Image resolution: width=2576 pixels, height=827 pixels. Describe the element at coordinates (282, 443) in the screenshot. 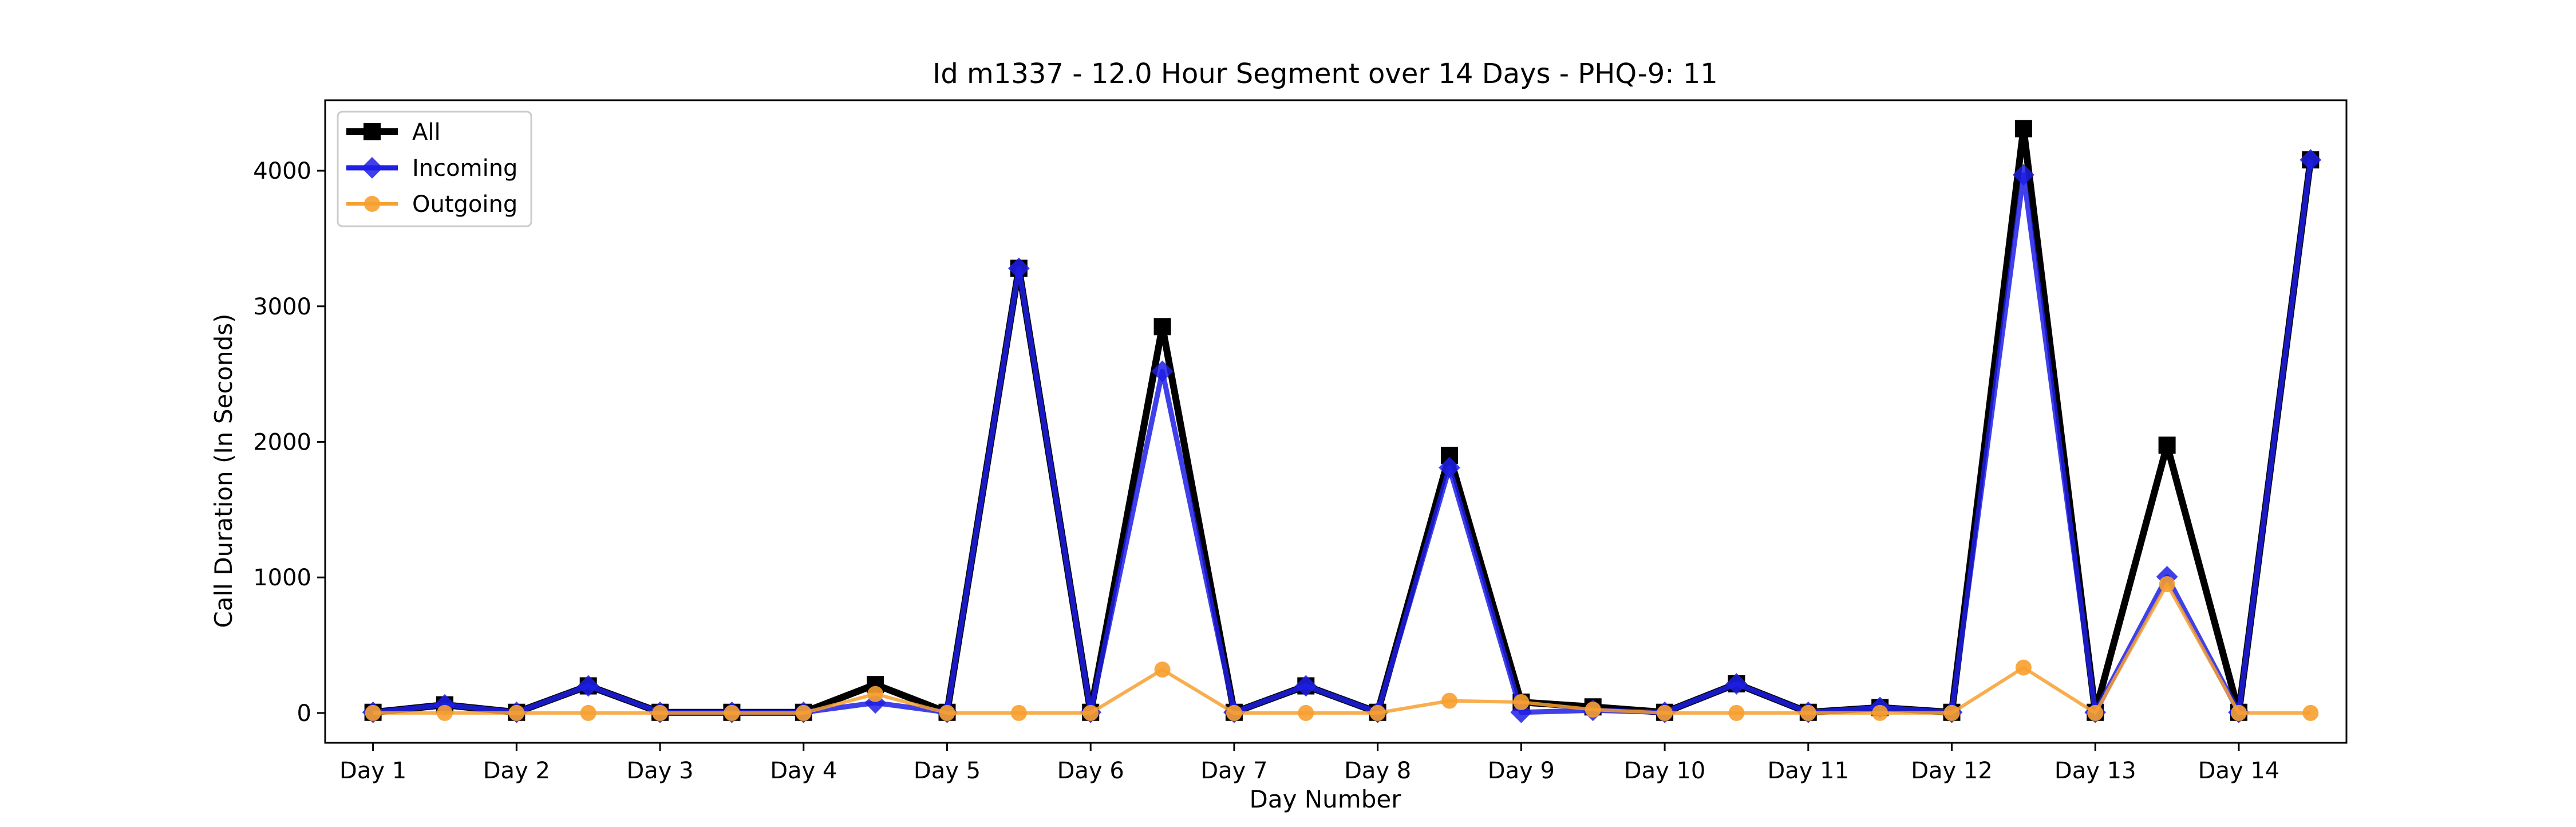

I see `y-tick-label: 2000` at that location.